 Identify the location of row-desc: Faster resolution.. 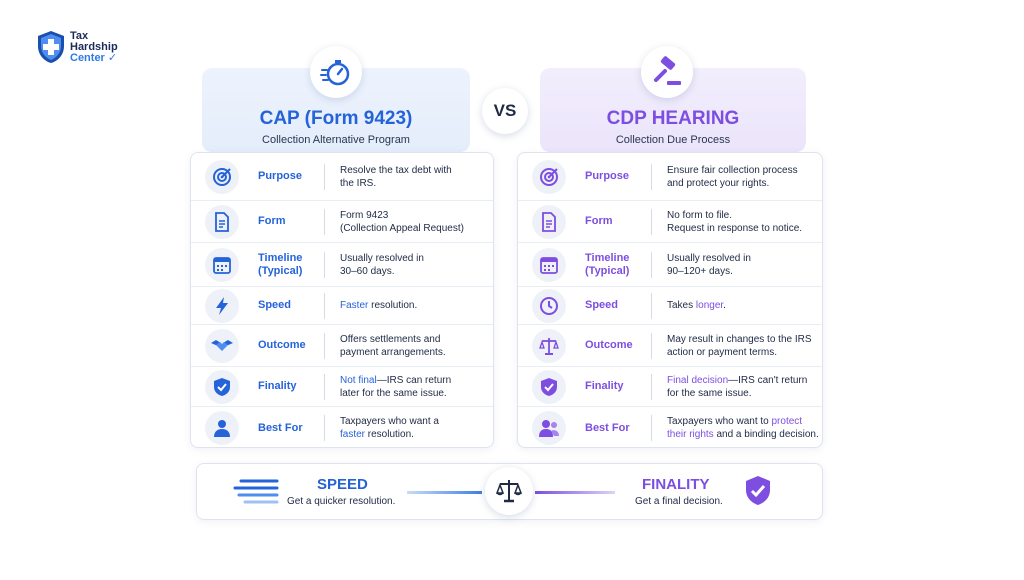
(379, 305).